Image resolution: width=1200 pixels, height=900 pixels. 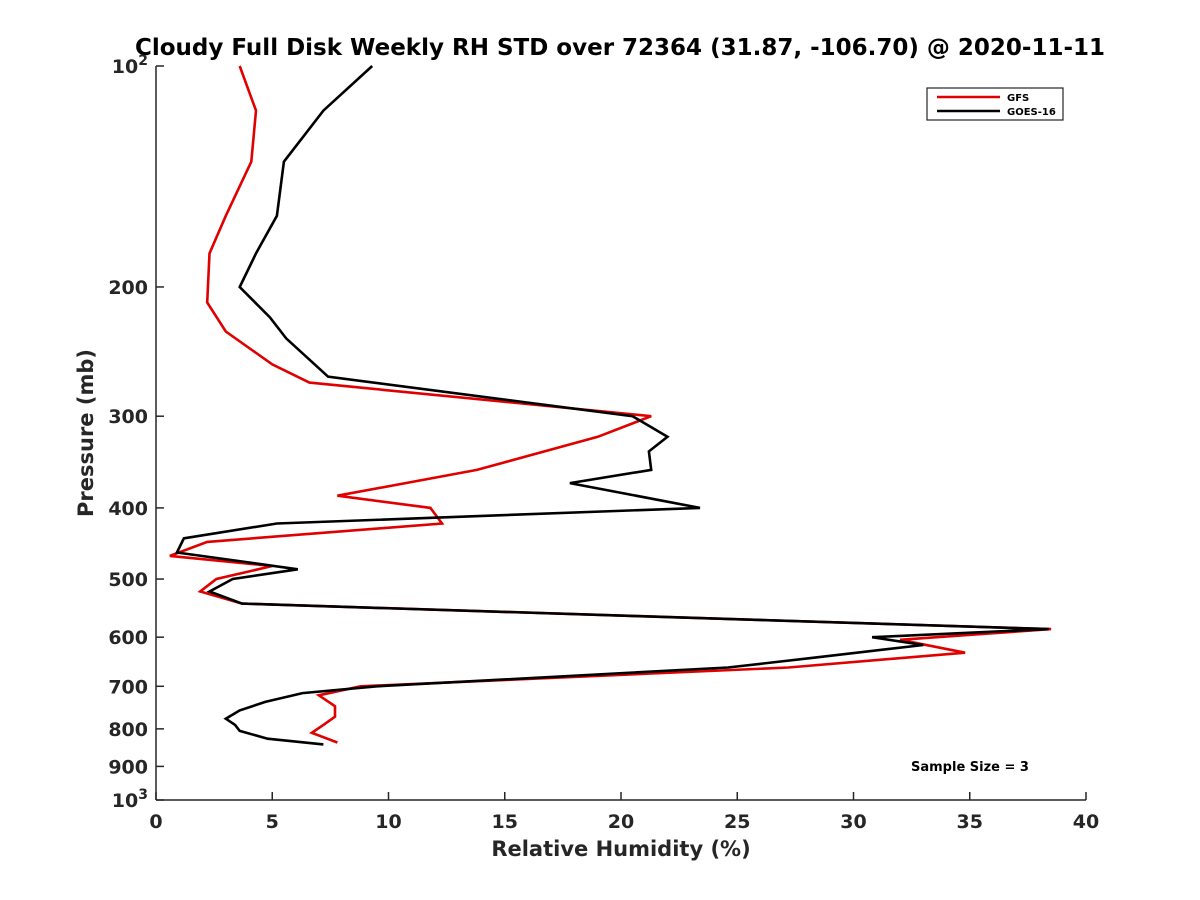 What do you see at coordinates (970, 767) in the screenshot?
I see `sample-size-annotation: Sample Size = 3` at bounding box center [970, 767].